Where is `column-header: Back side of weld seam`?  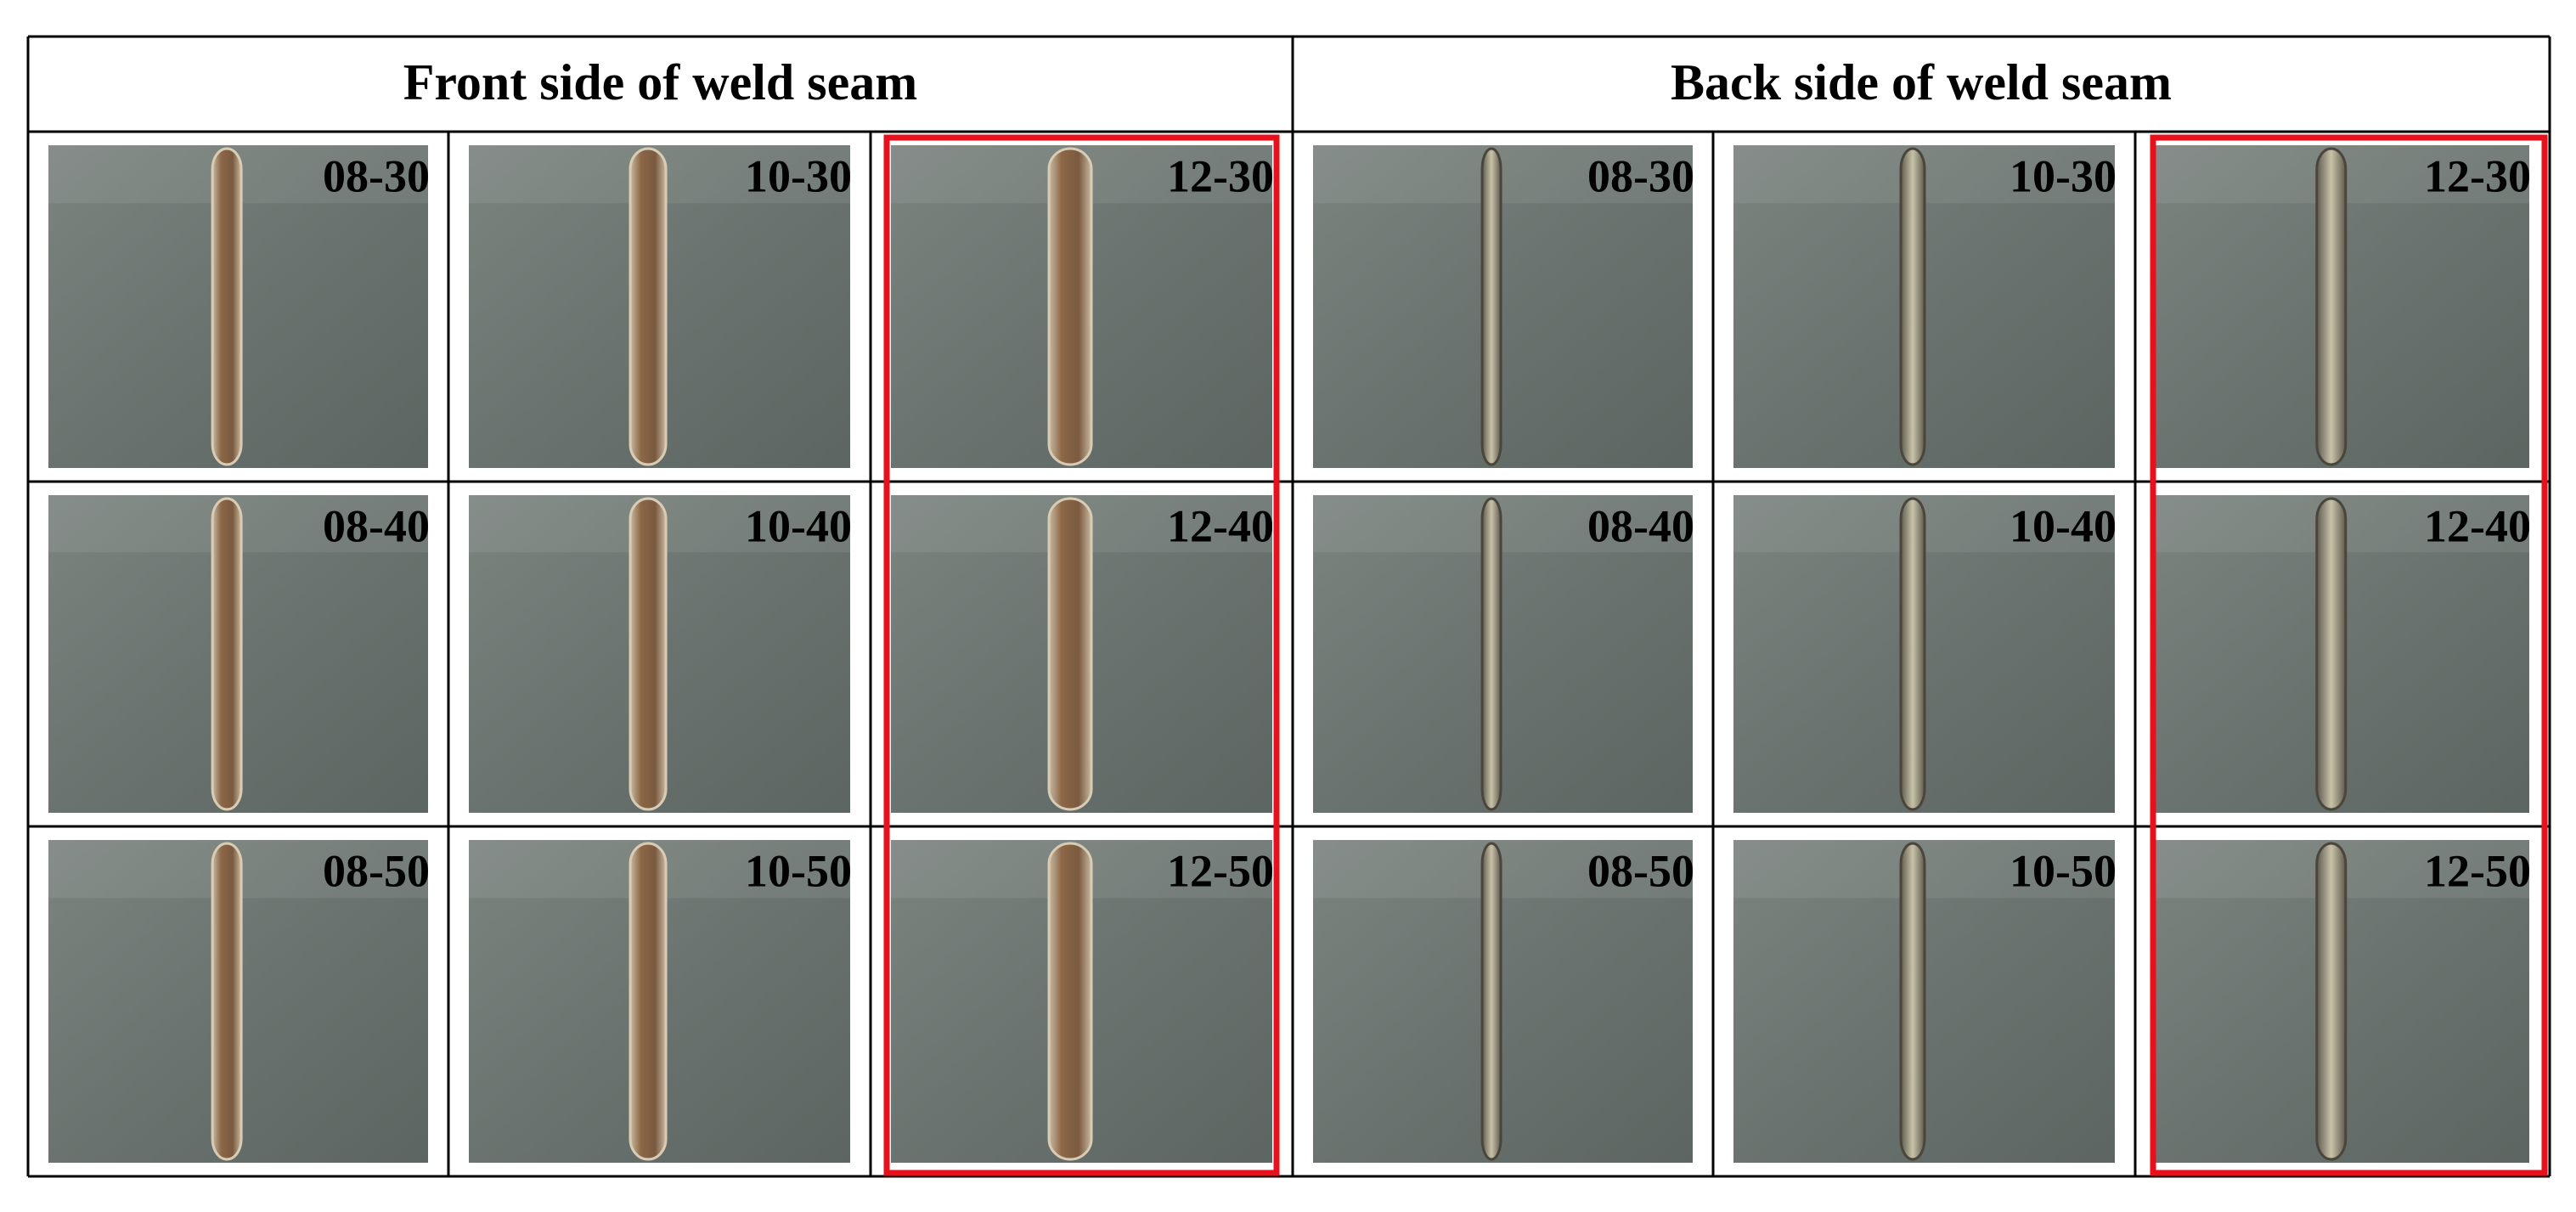 column-header: Back side of weld seam is located at coordinates (1921, 82).